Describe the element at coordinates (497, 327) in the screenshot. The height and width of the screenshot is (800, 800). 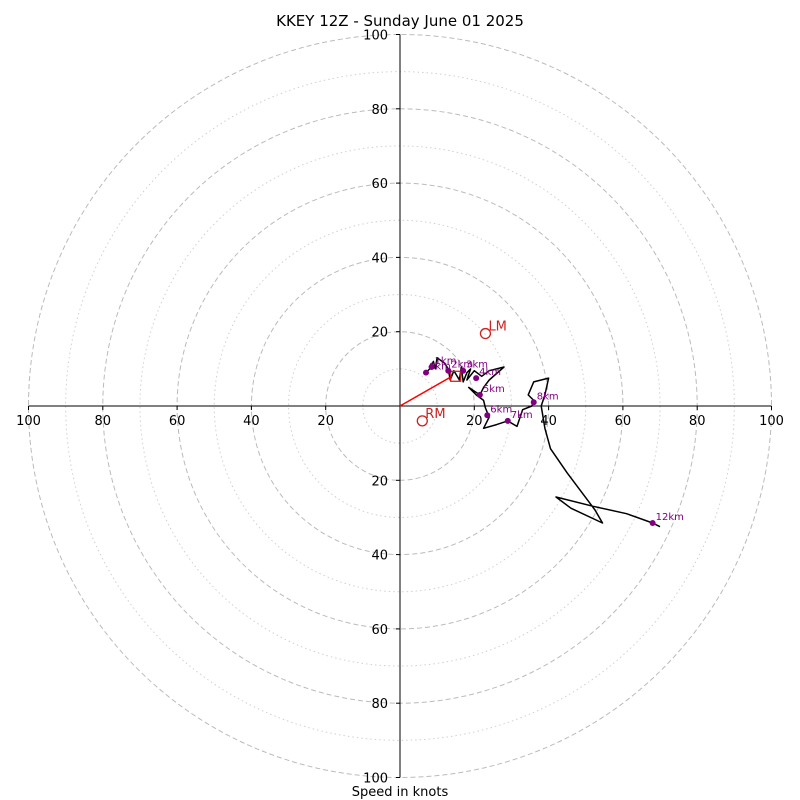
I see `storm-motion-label: LM` at that location.